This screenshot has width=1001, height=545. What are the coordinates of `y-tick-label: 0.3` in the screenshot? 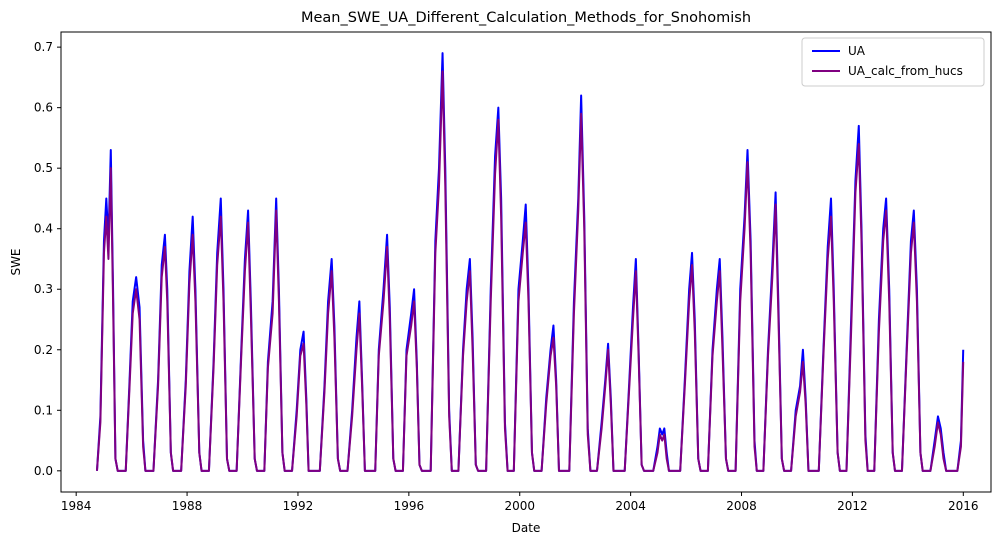 It's located at (43, 289).